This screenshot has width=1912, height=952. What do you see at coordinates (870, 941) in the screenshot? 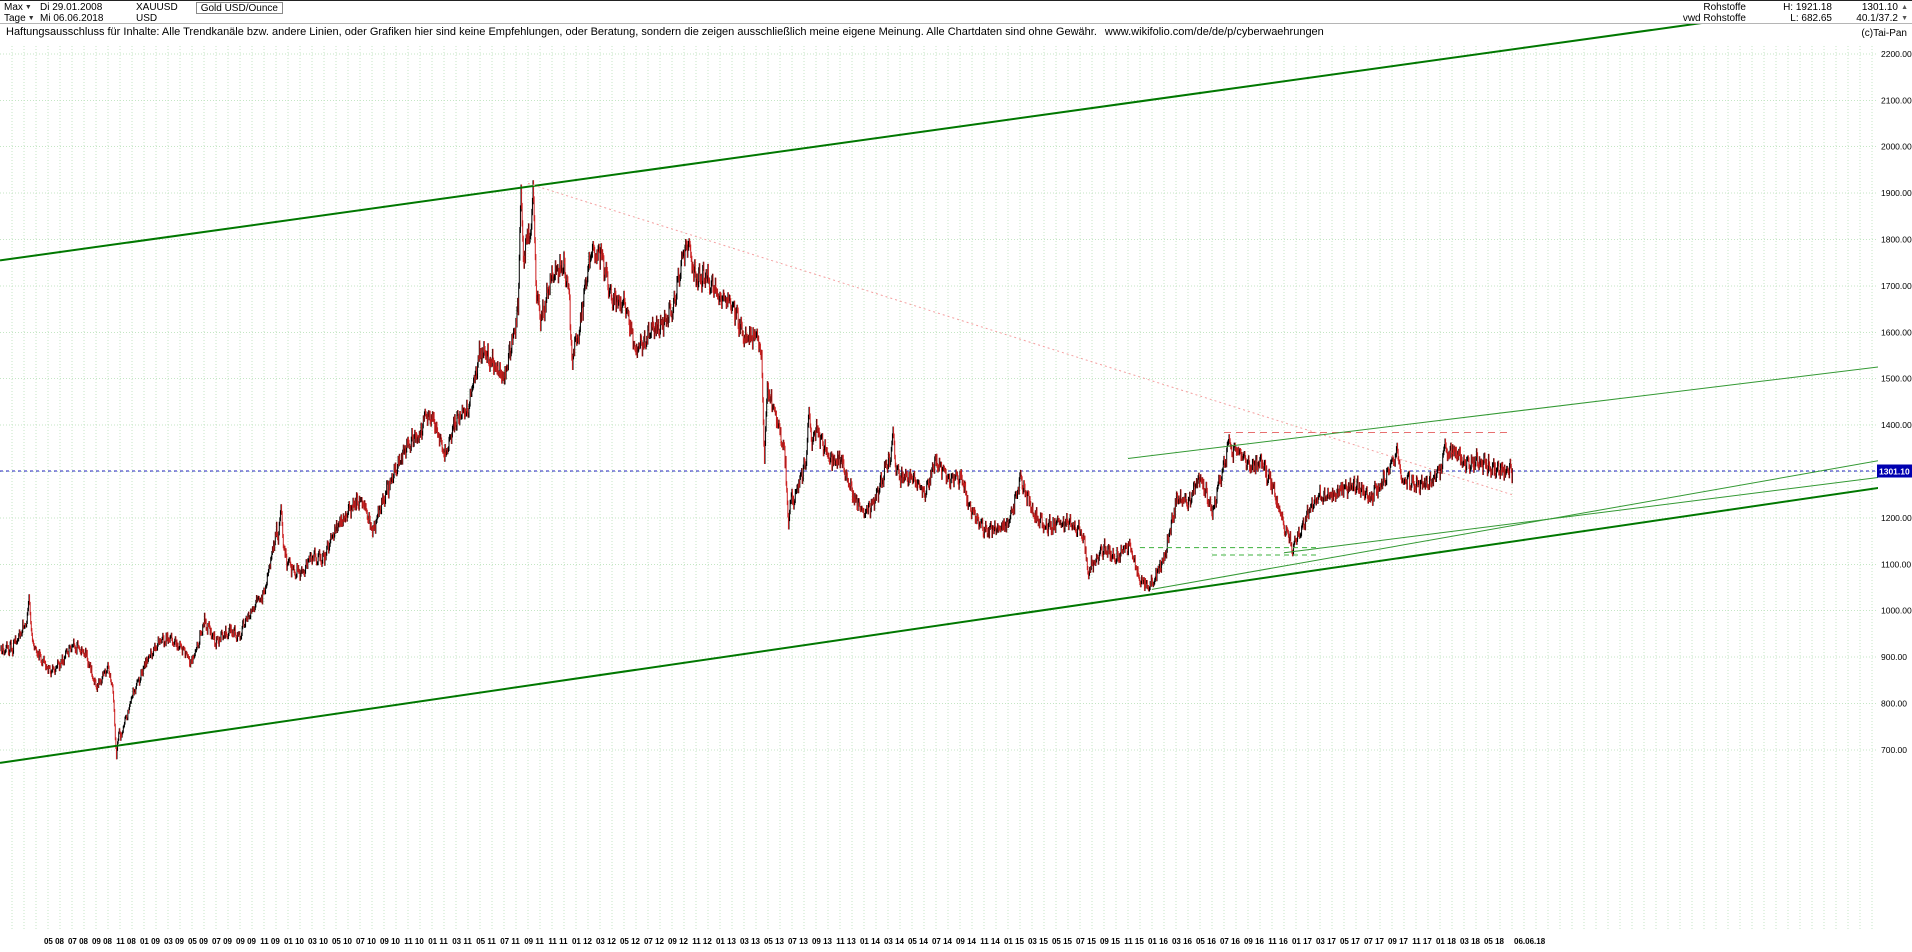
I see `x-axis-label: 01 14` at bounding box center [870, 941].